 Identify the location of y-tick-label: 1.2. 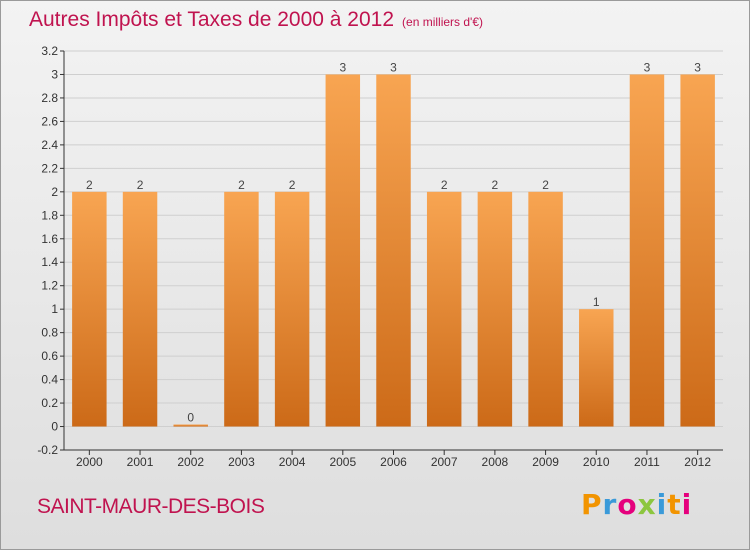
(49, 286).